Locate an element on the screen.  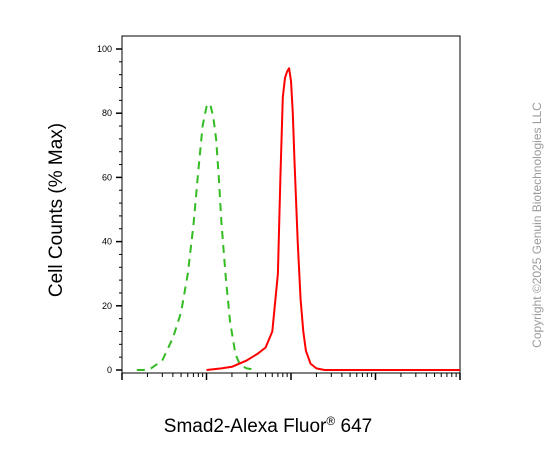
y-tick-label: 80 is located at coordinates (107, 113).